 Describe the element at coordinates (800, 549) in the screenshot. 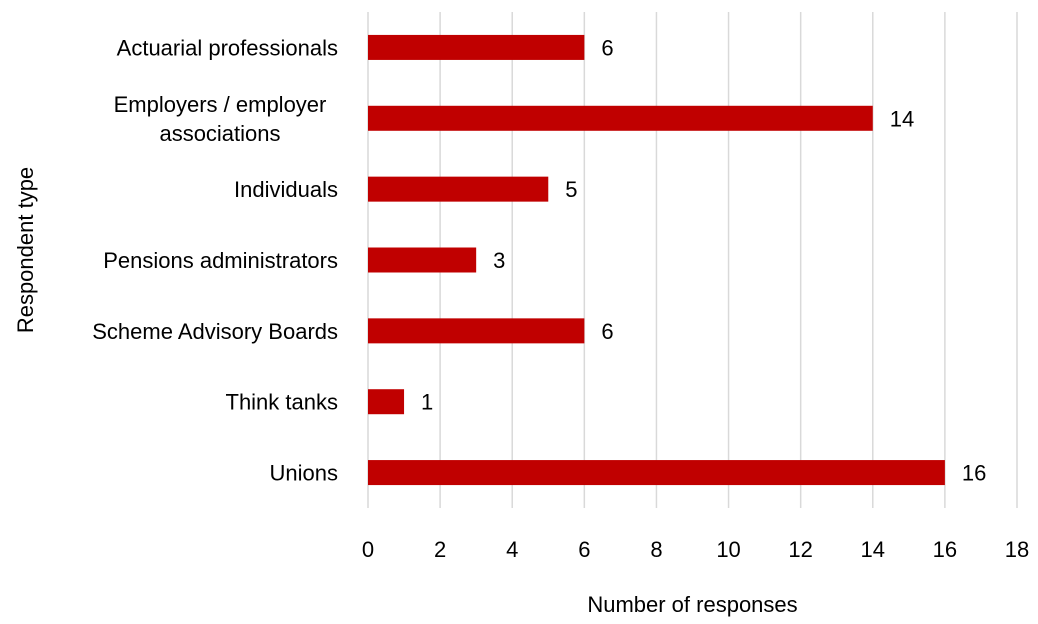

I see `x-tick-label: 12` at that location.